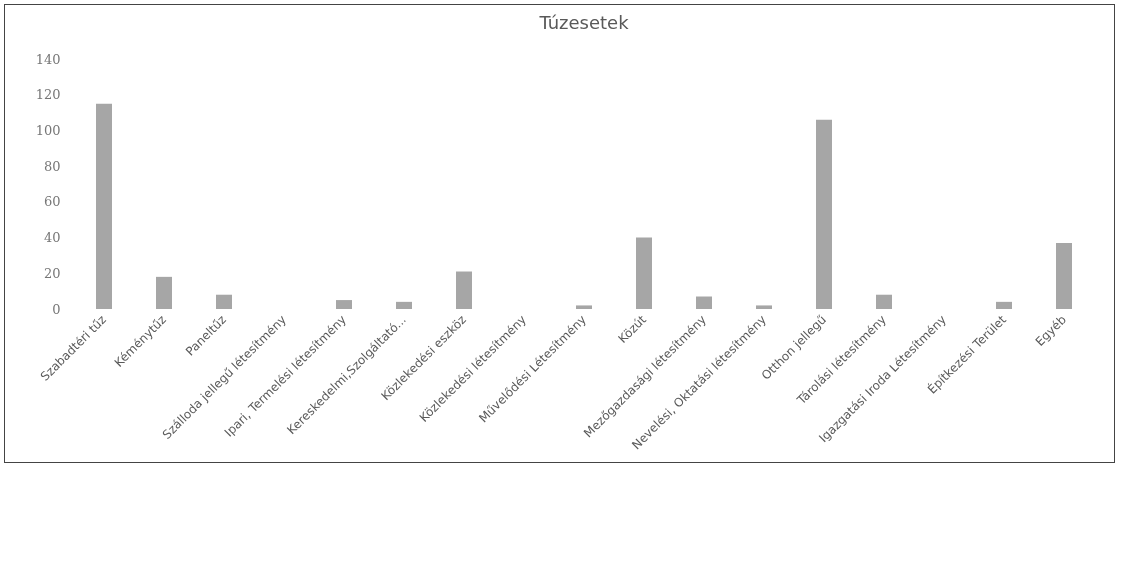 This screenshot has height=572, width=1132. I want to click on y-tick-label: 20, so click(52, 273).